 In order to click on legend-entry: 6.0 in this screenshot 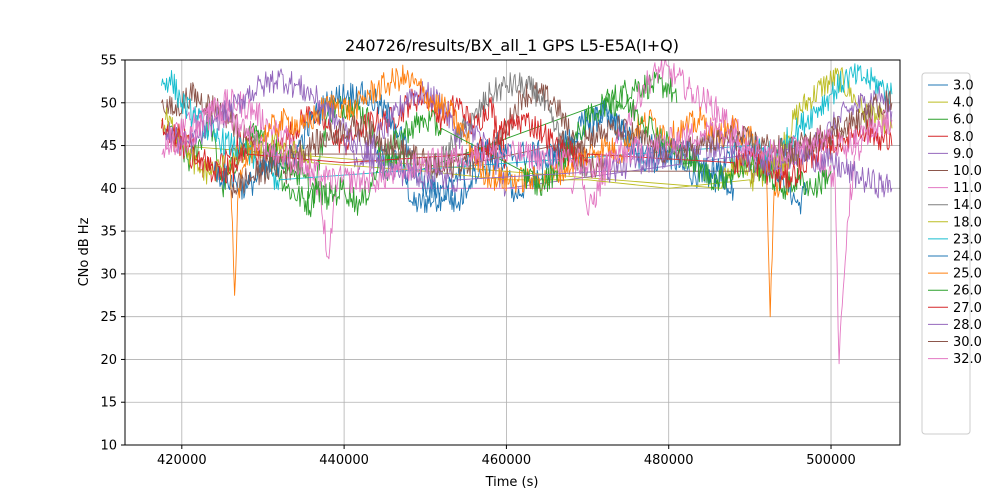, I will do `click(963, 120)`.